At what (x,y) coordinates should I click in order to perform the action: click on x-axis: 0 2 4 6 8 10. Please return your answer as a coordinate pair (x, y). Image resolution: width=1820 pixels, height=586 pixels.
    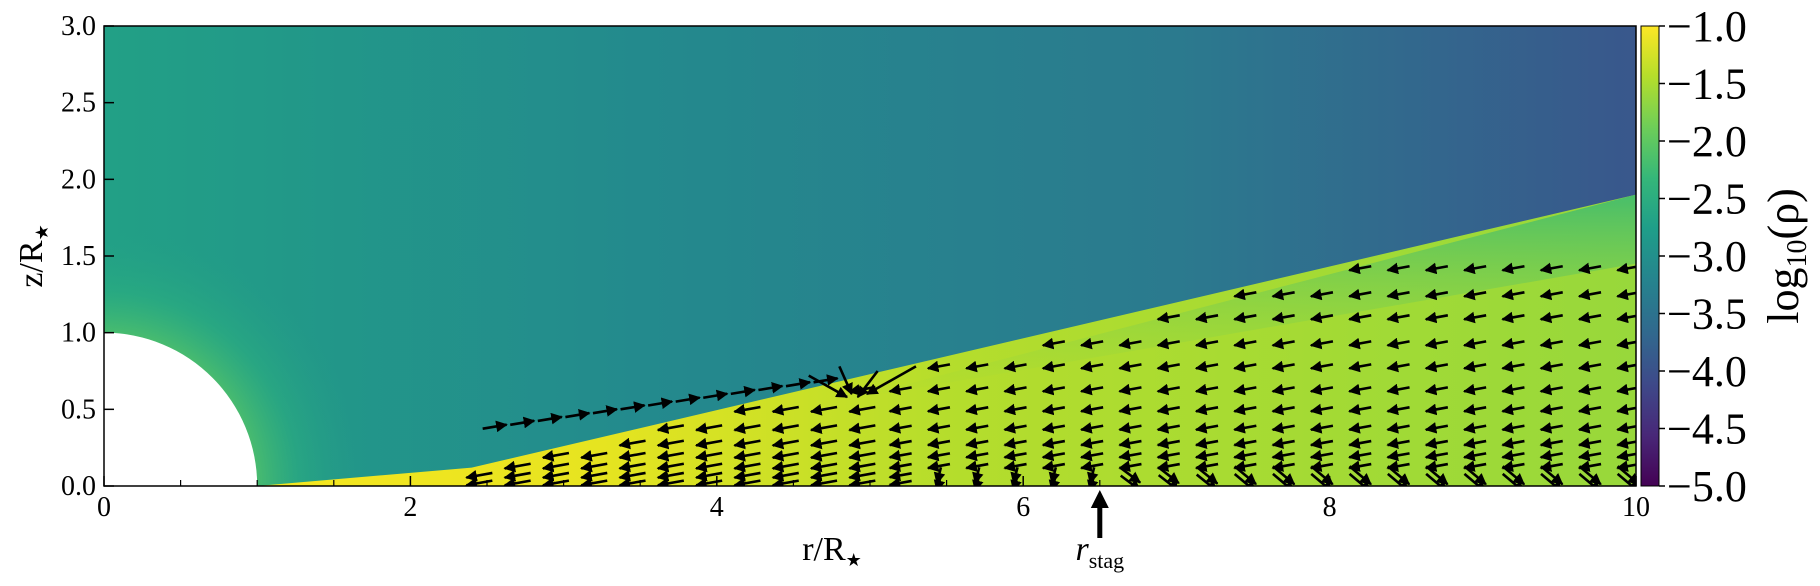
    Looking at the image, I should click on (873, 499).